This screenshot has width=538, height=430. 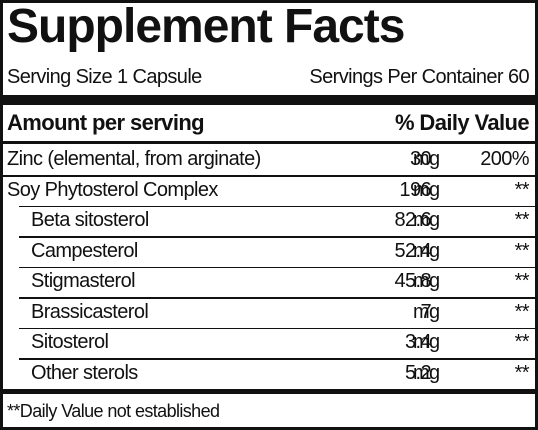 I want to click on nutrient-name: Soy Phytosterol Complex, so click(x=112, y=189).